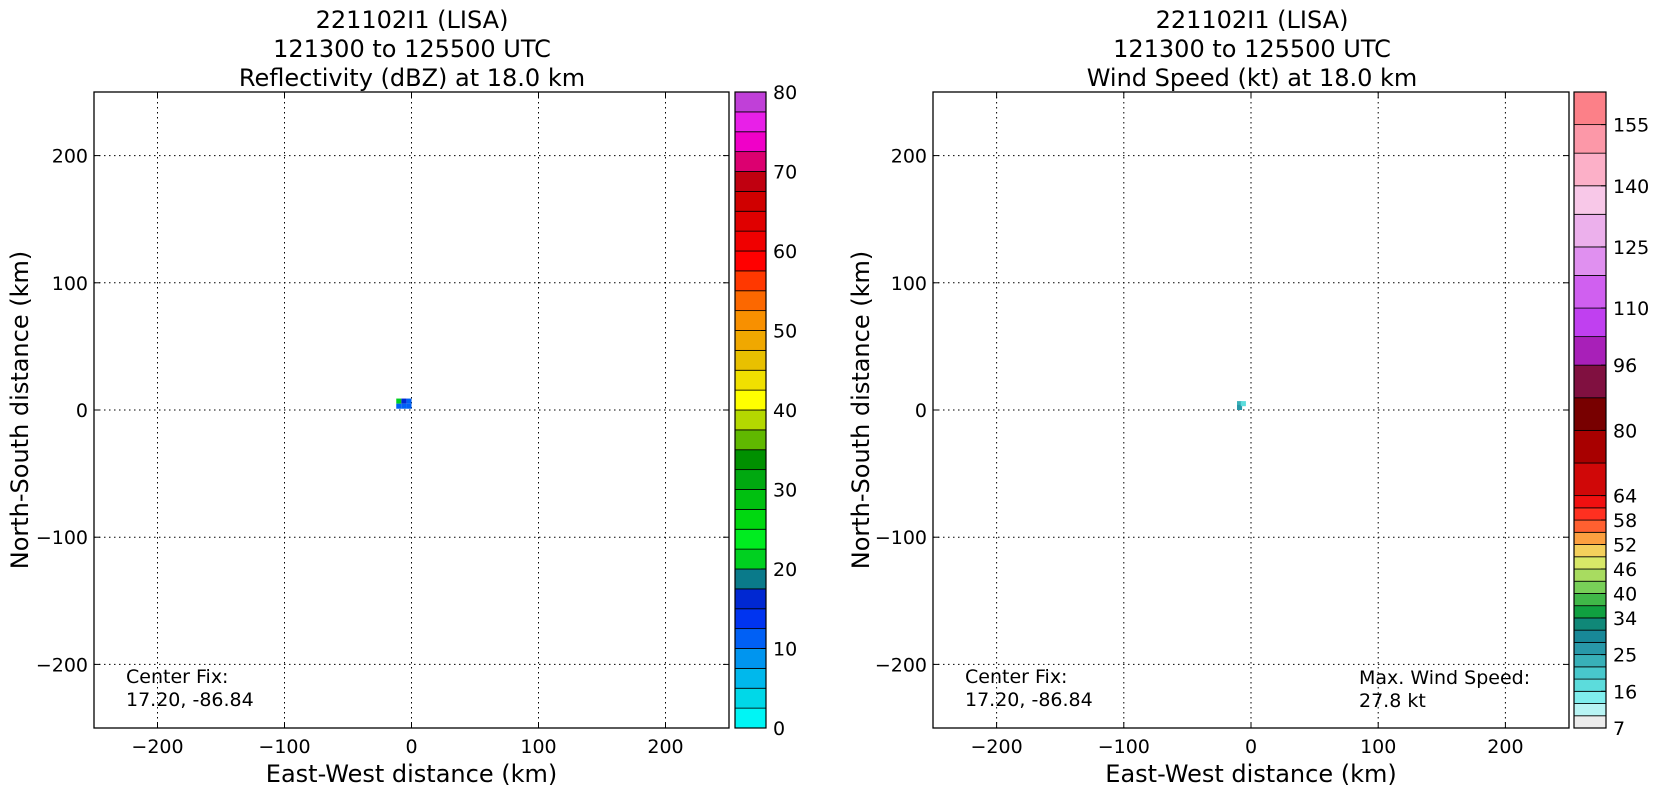 Image resolution: width=1655 pixels, height=787 pixels. I want to click on y-axis-label: North-South distance (km), so click(20, 410).